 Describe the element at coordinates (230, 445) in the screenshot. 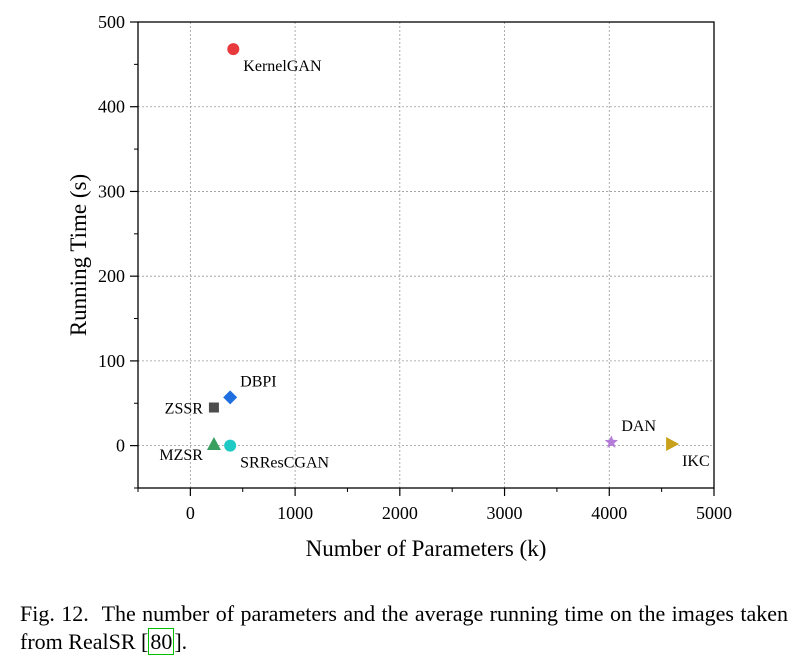

I see `srrescgan-marker` at that location.